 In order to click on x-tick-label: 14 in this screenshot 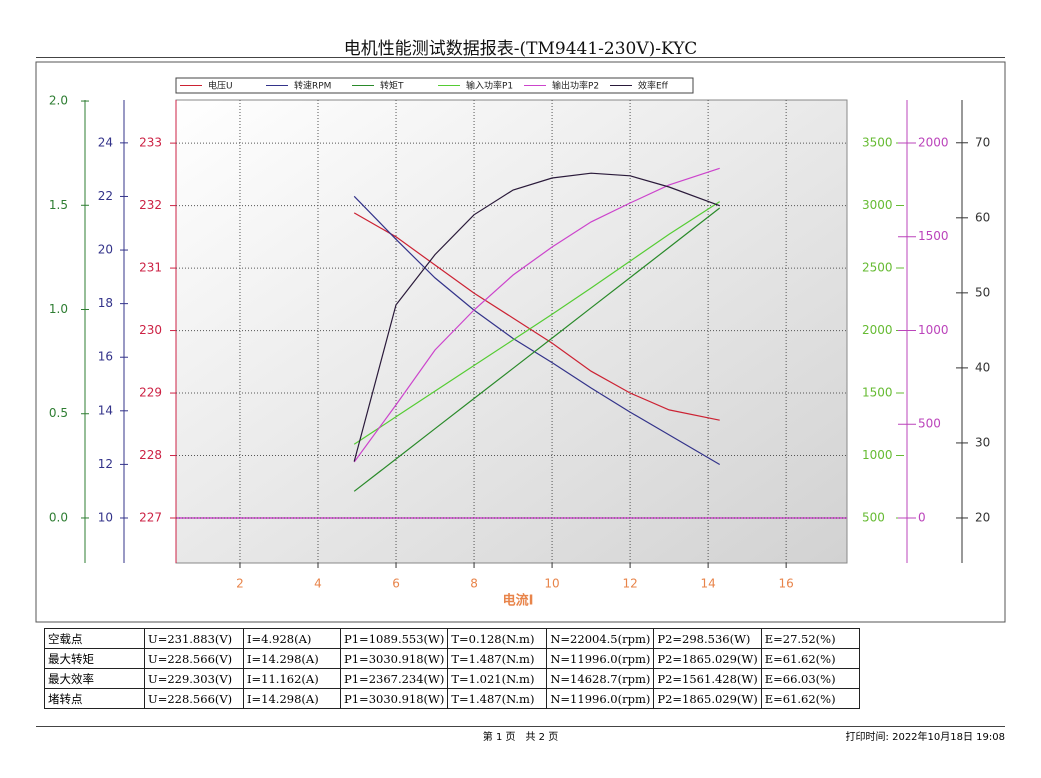, I will do `click(707, 584)`.